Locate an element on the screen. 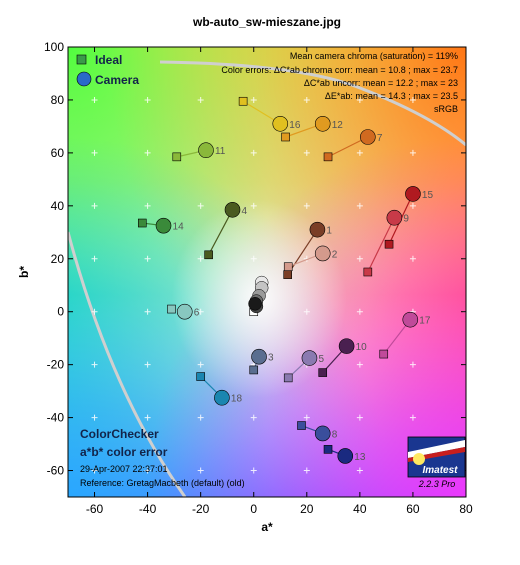 The width and height of the screenshot is (520, 565). logo-text: Imatest is located at coordinates (440, 470).